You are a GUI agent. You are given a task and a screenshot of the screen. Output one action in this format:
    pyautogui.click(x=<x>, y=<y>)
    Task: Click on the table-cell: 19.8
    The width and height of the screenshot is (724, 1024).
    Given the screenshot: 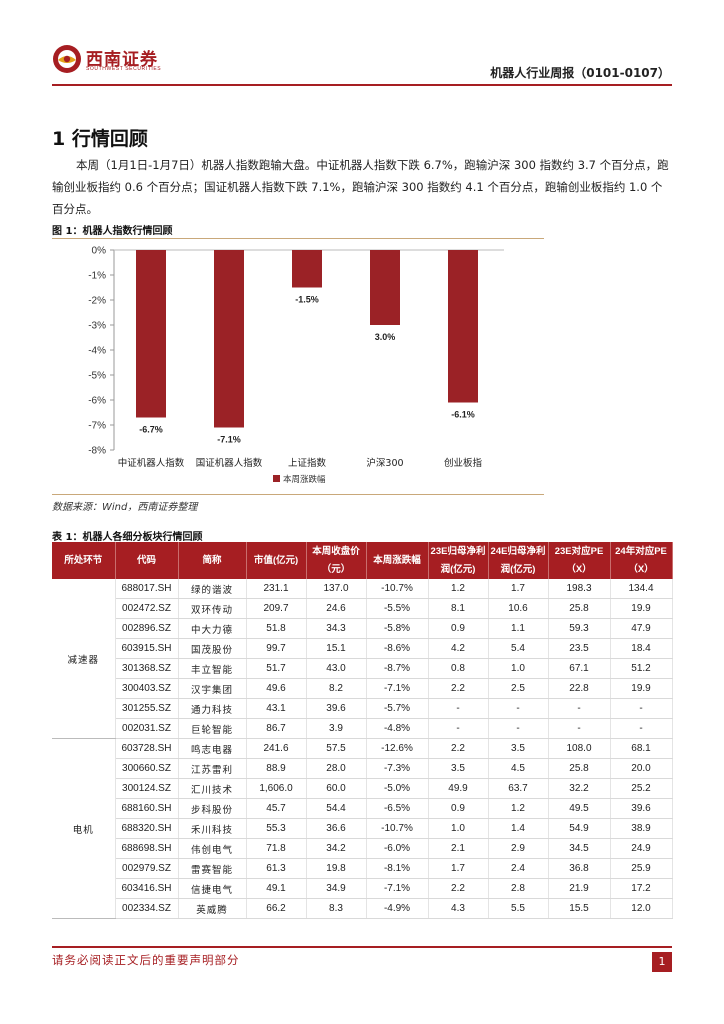 What is the action you would take?
    pyautogui.click(x=336, y=868)
    